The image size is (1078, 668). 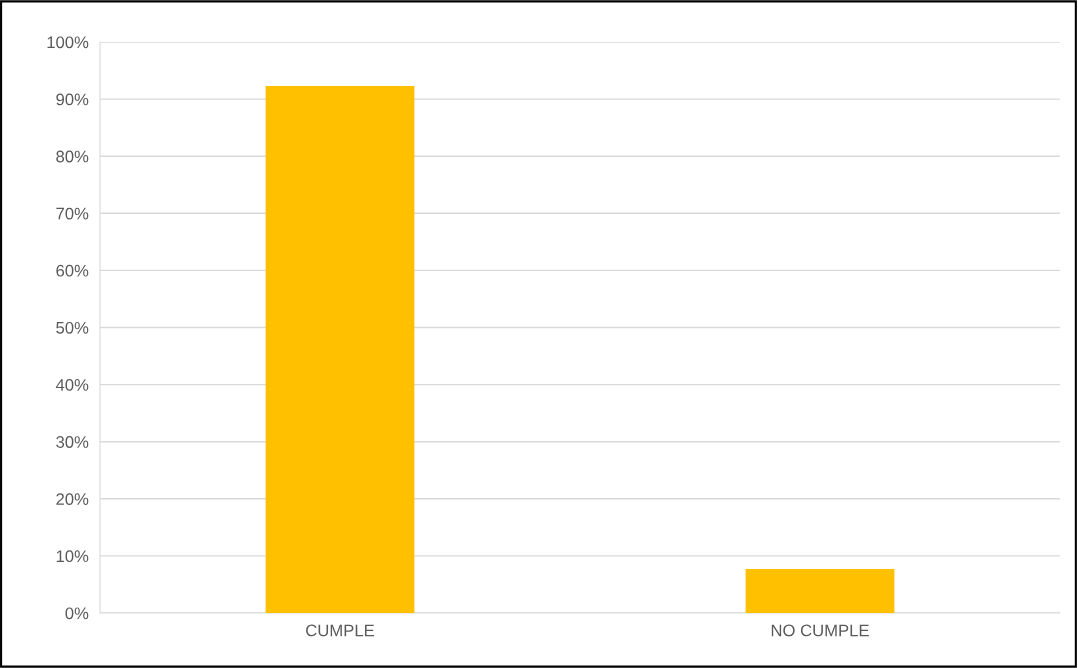 I want to click on y-tick-label: 60%, so click(x=72, y=270).